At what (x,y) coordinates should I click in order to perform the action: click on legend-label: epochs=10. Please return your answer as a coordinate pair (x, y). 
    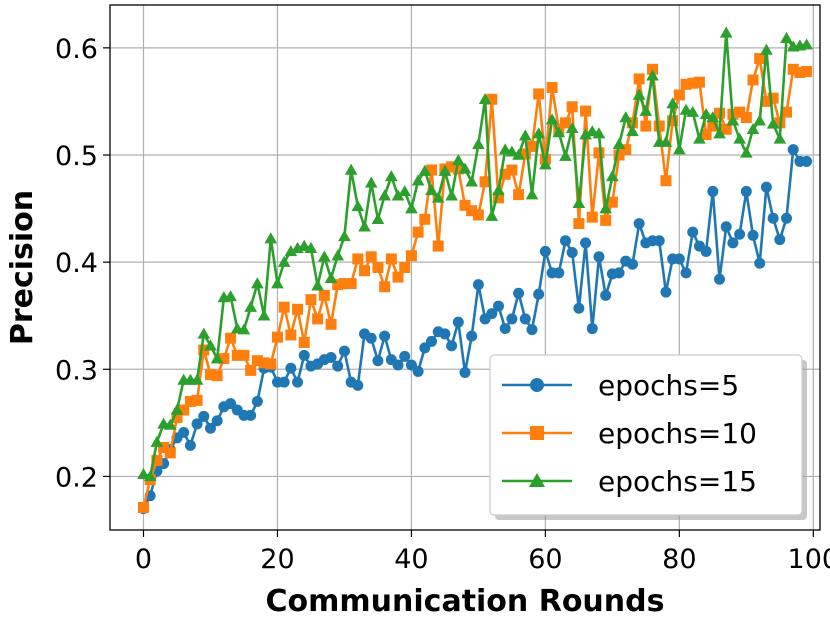
    Looking at the image, I should click on (677, 433).